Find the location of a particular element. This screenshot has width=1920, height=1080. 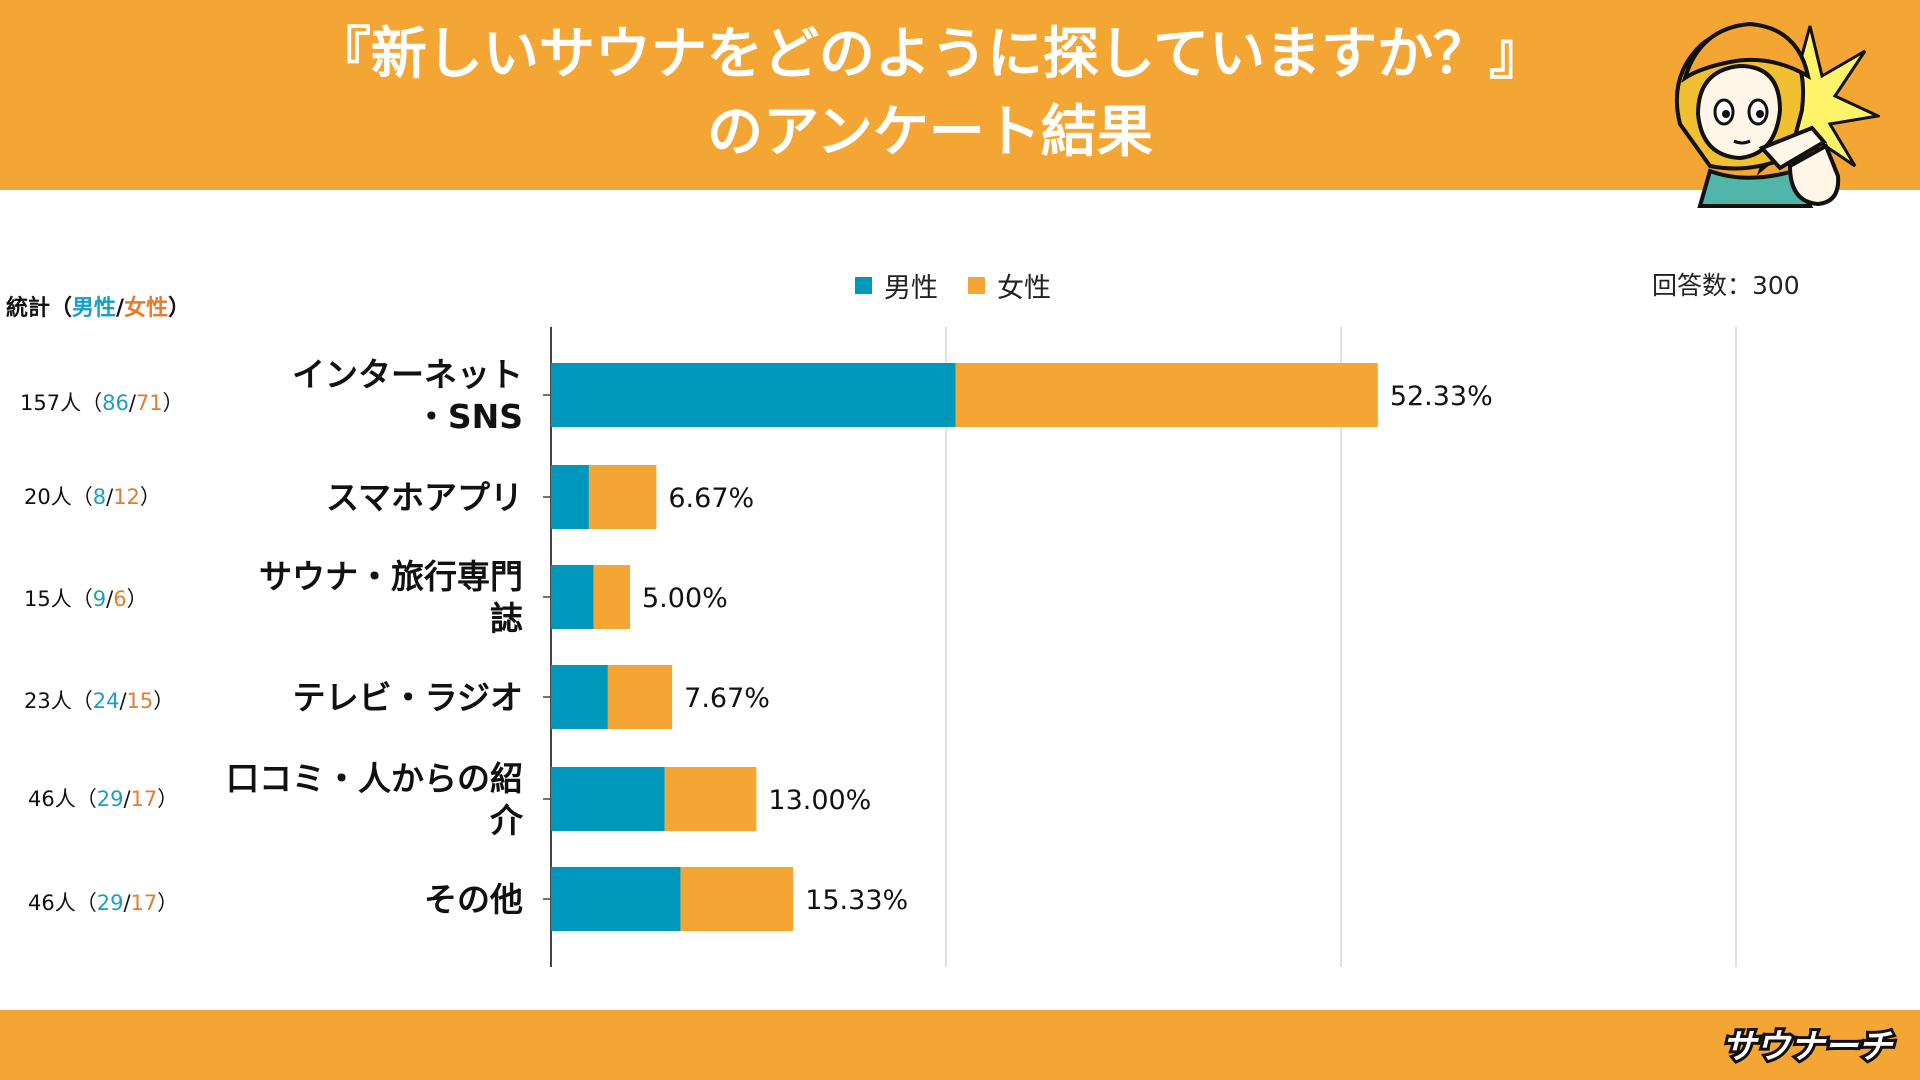

legend-female-swatch is located at coordinates (976, 285).